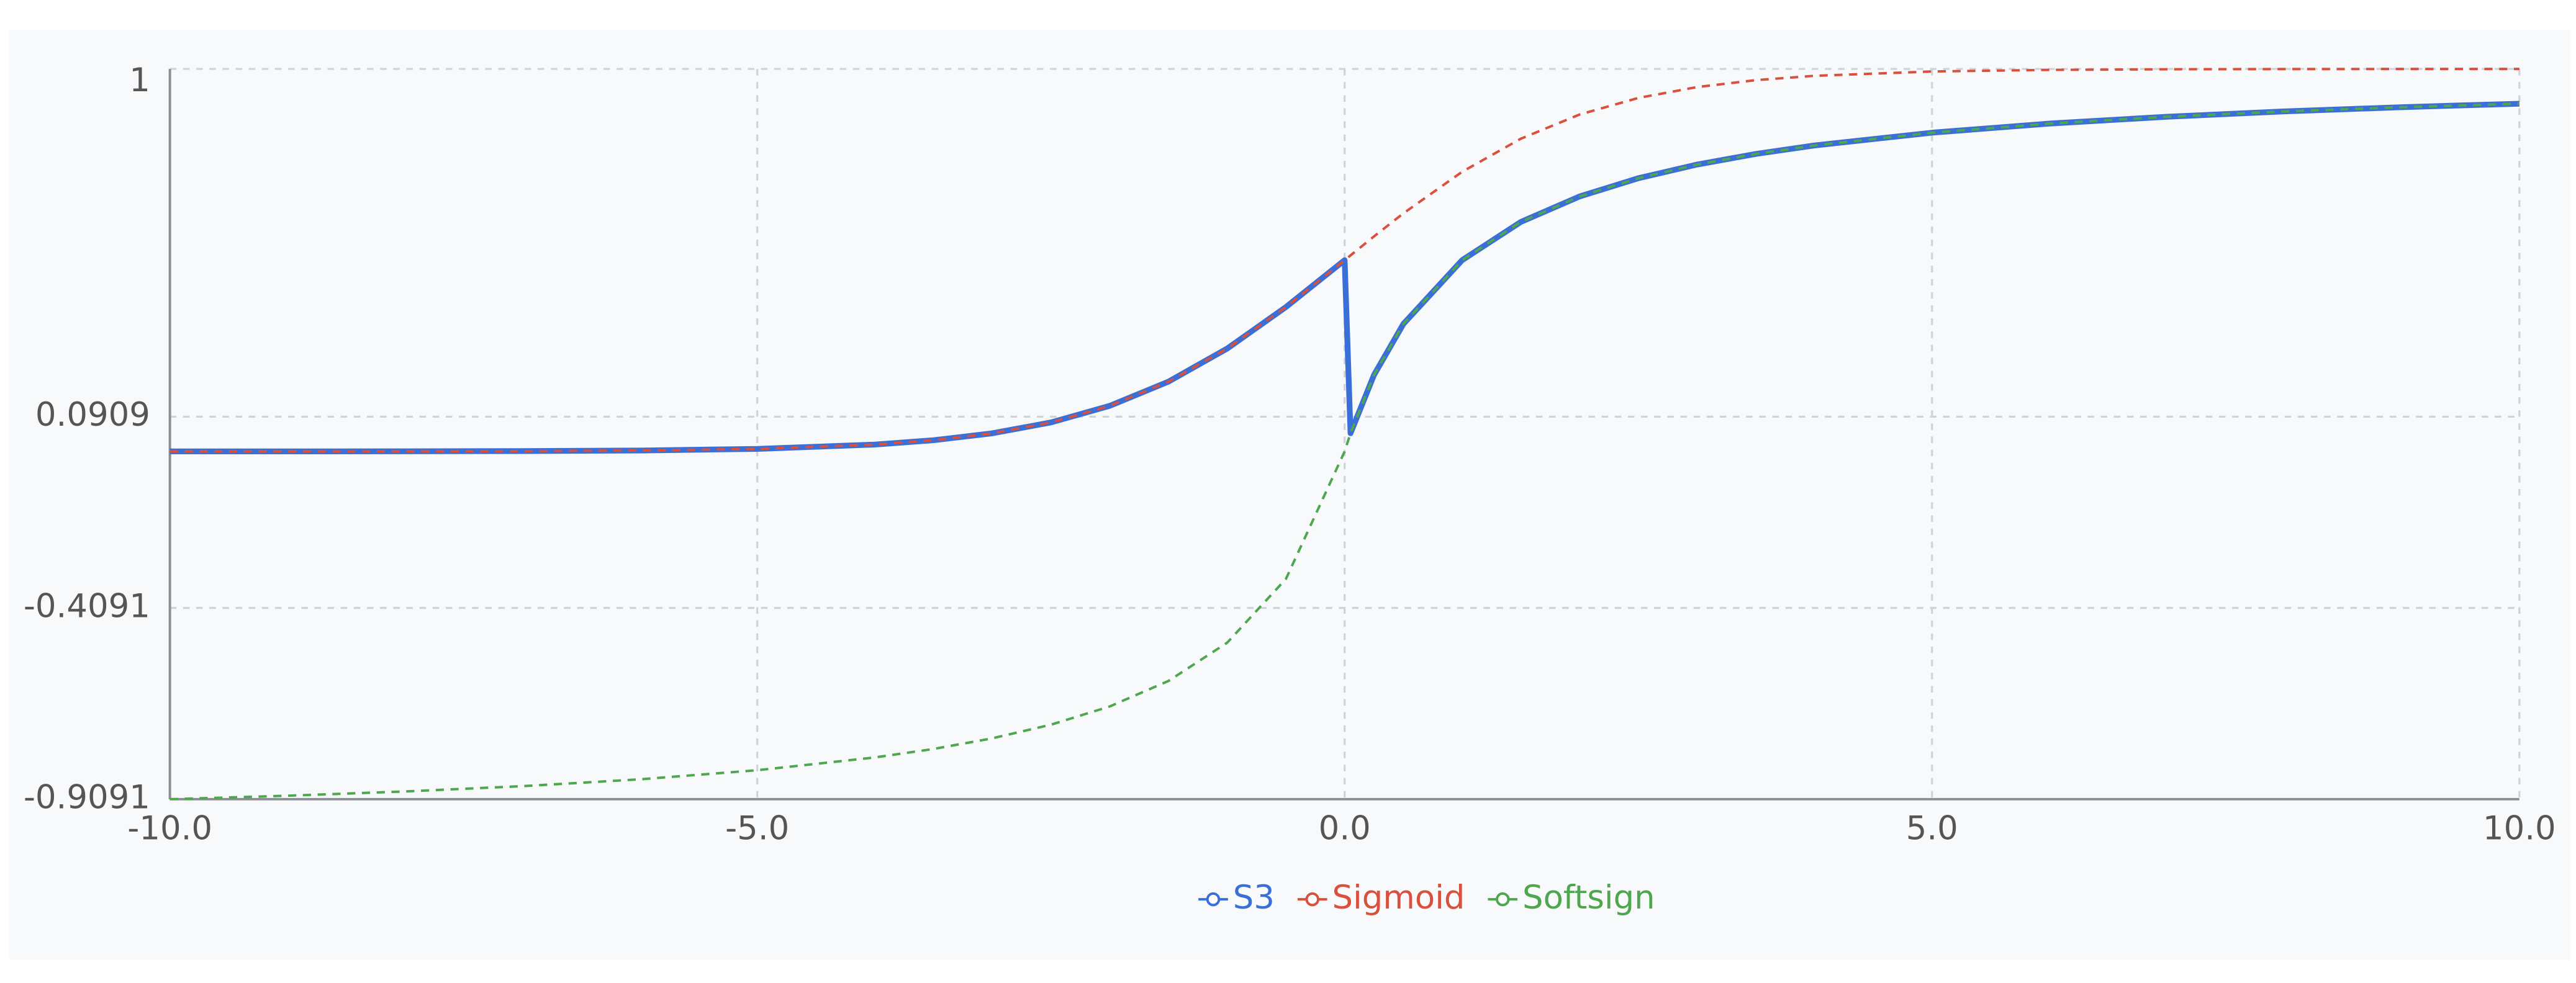 Image resolution: width=2576 pixels, height=983 pixels. I want to click on x-tick-label: 5.0, so click(1932, 829).